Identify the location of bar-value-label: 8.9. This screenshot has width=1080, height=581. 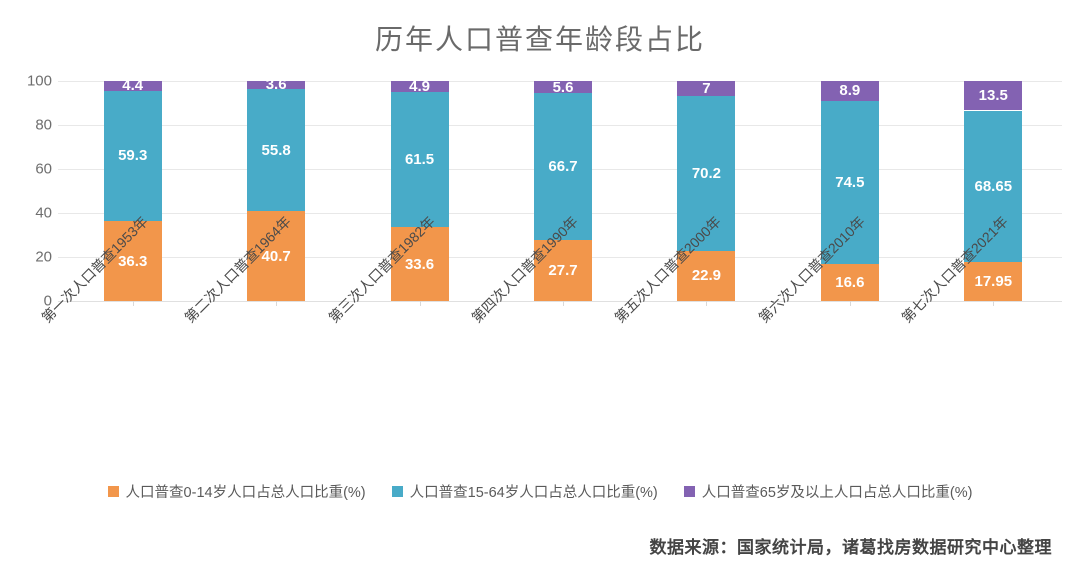
(850, 91).